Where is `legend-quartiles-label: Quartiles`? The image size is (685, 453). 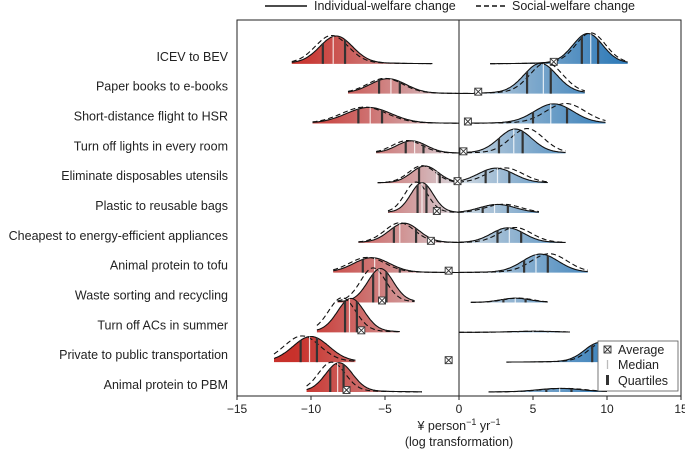
legend-quartiles-label: Quartiles is located at coordinates (643, 381).